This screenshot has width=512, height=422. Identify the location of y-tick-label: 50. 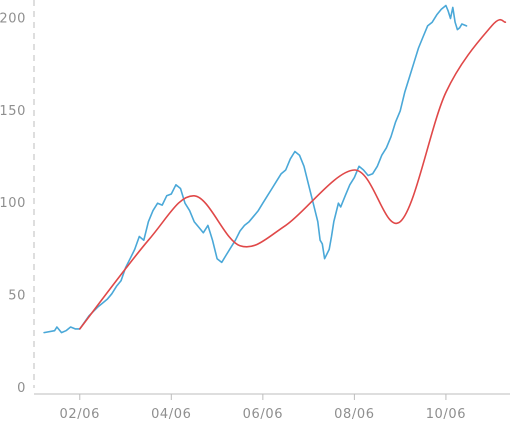
(17, 296).